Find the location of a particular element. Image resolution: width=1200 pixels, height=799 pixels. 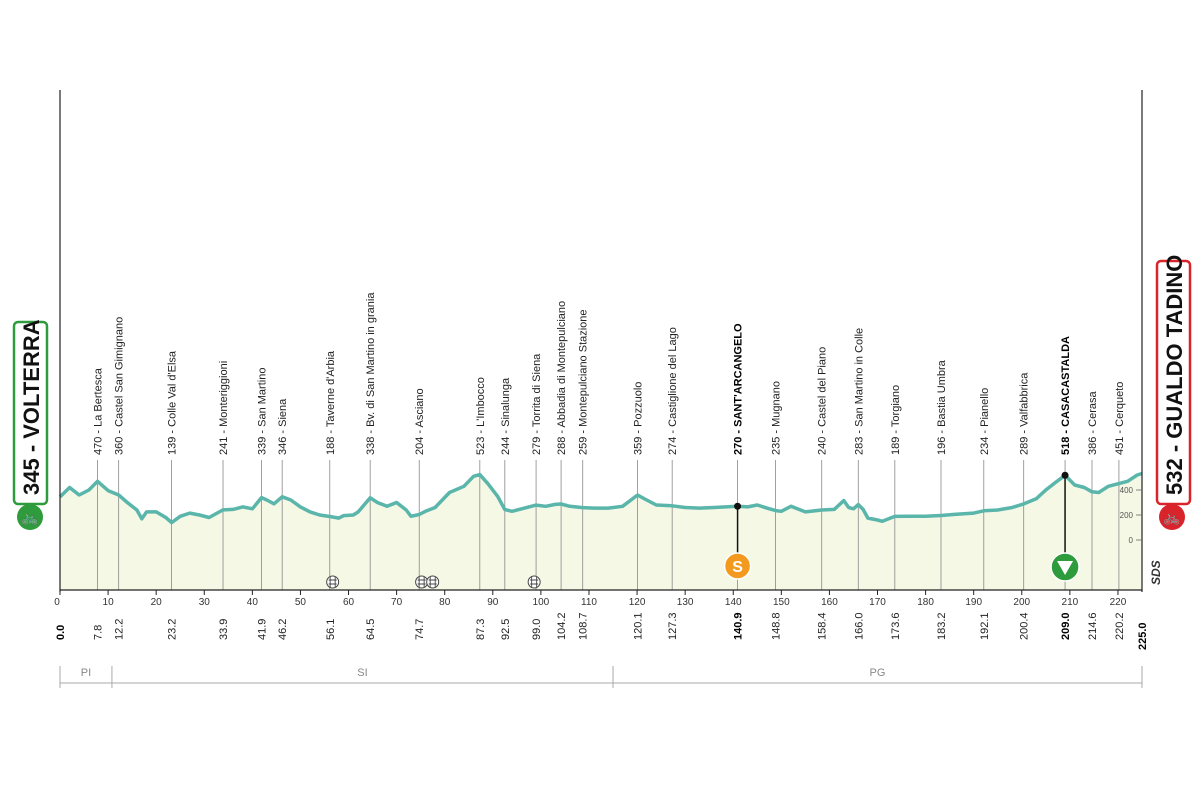

waypoint-label: 204 - Asciano is located at coordinates (420, 421).